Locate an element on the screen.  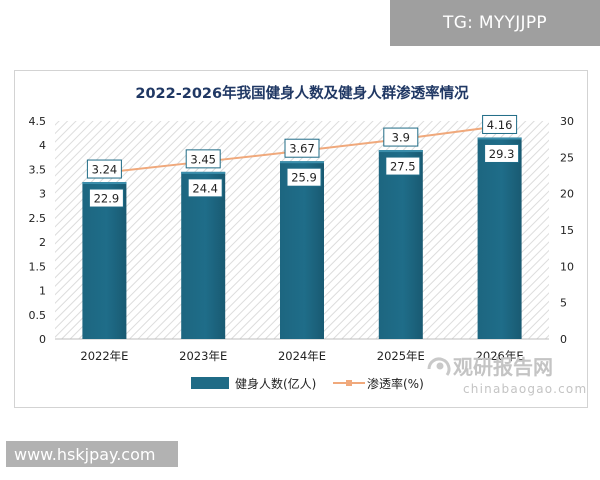
y-left-tick-label: 3.5 is located at coordinates (38, 169).